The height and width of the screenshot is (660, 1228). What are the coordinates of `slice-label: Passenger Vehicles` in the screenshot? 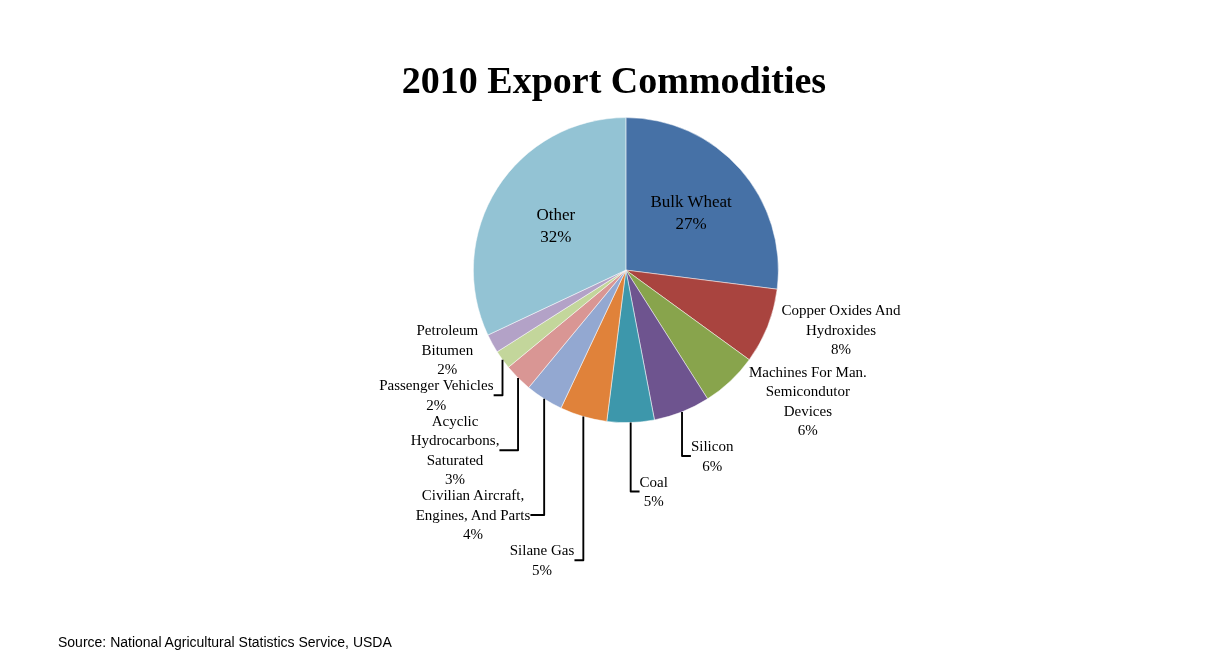 It's located at (436, 385).